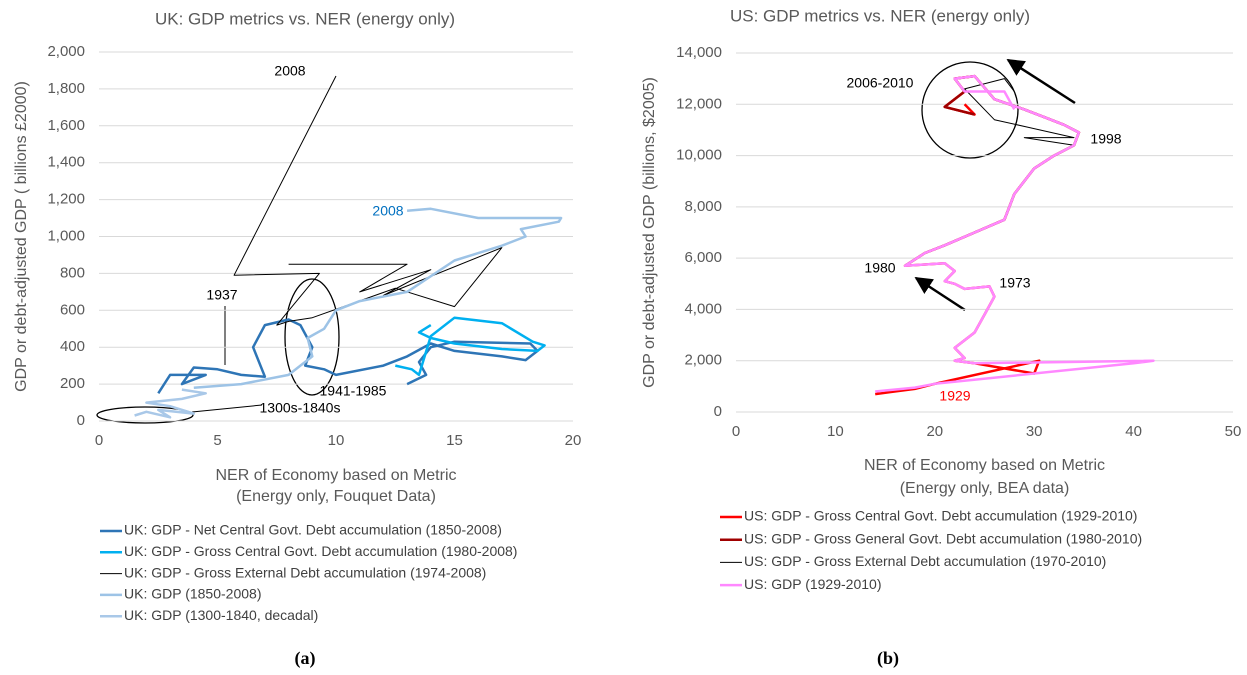  What do you see at coordinates (72, 346) in the screenshot?
I see `y-tick-label: 400` at bounding box center [72, 346].